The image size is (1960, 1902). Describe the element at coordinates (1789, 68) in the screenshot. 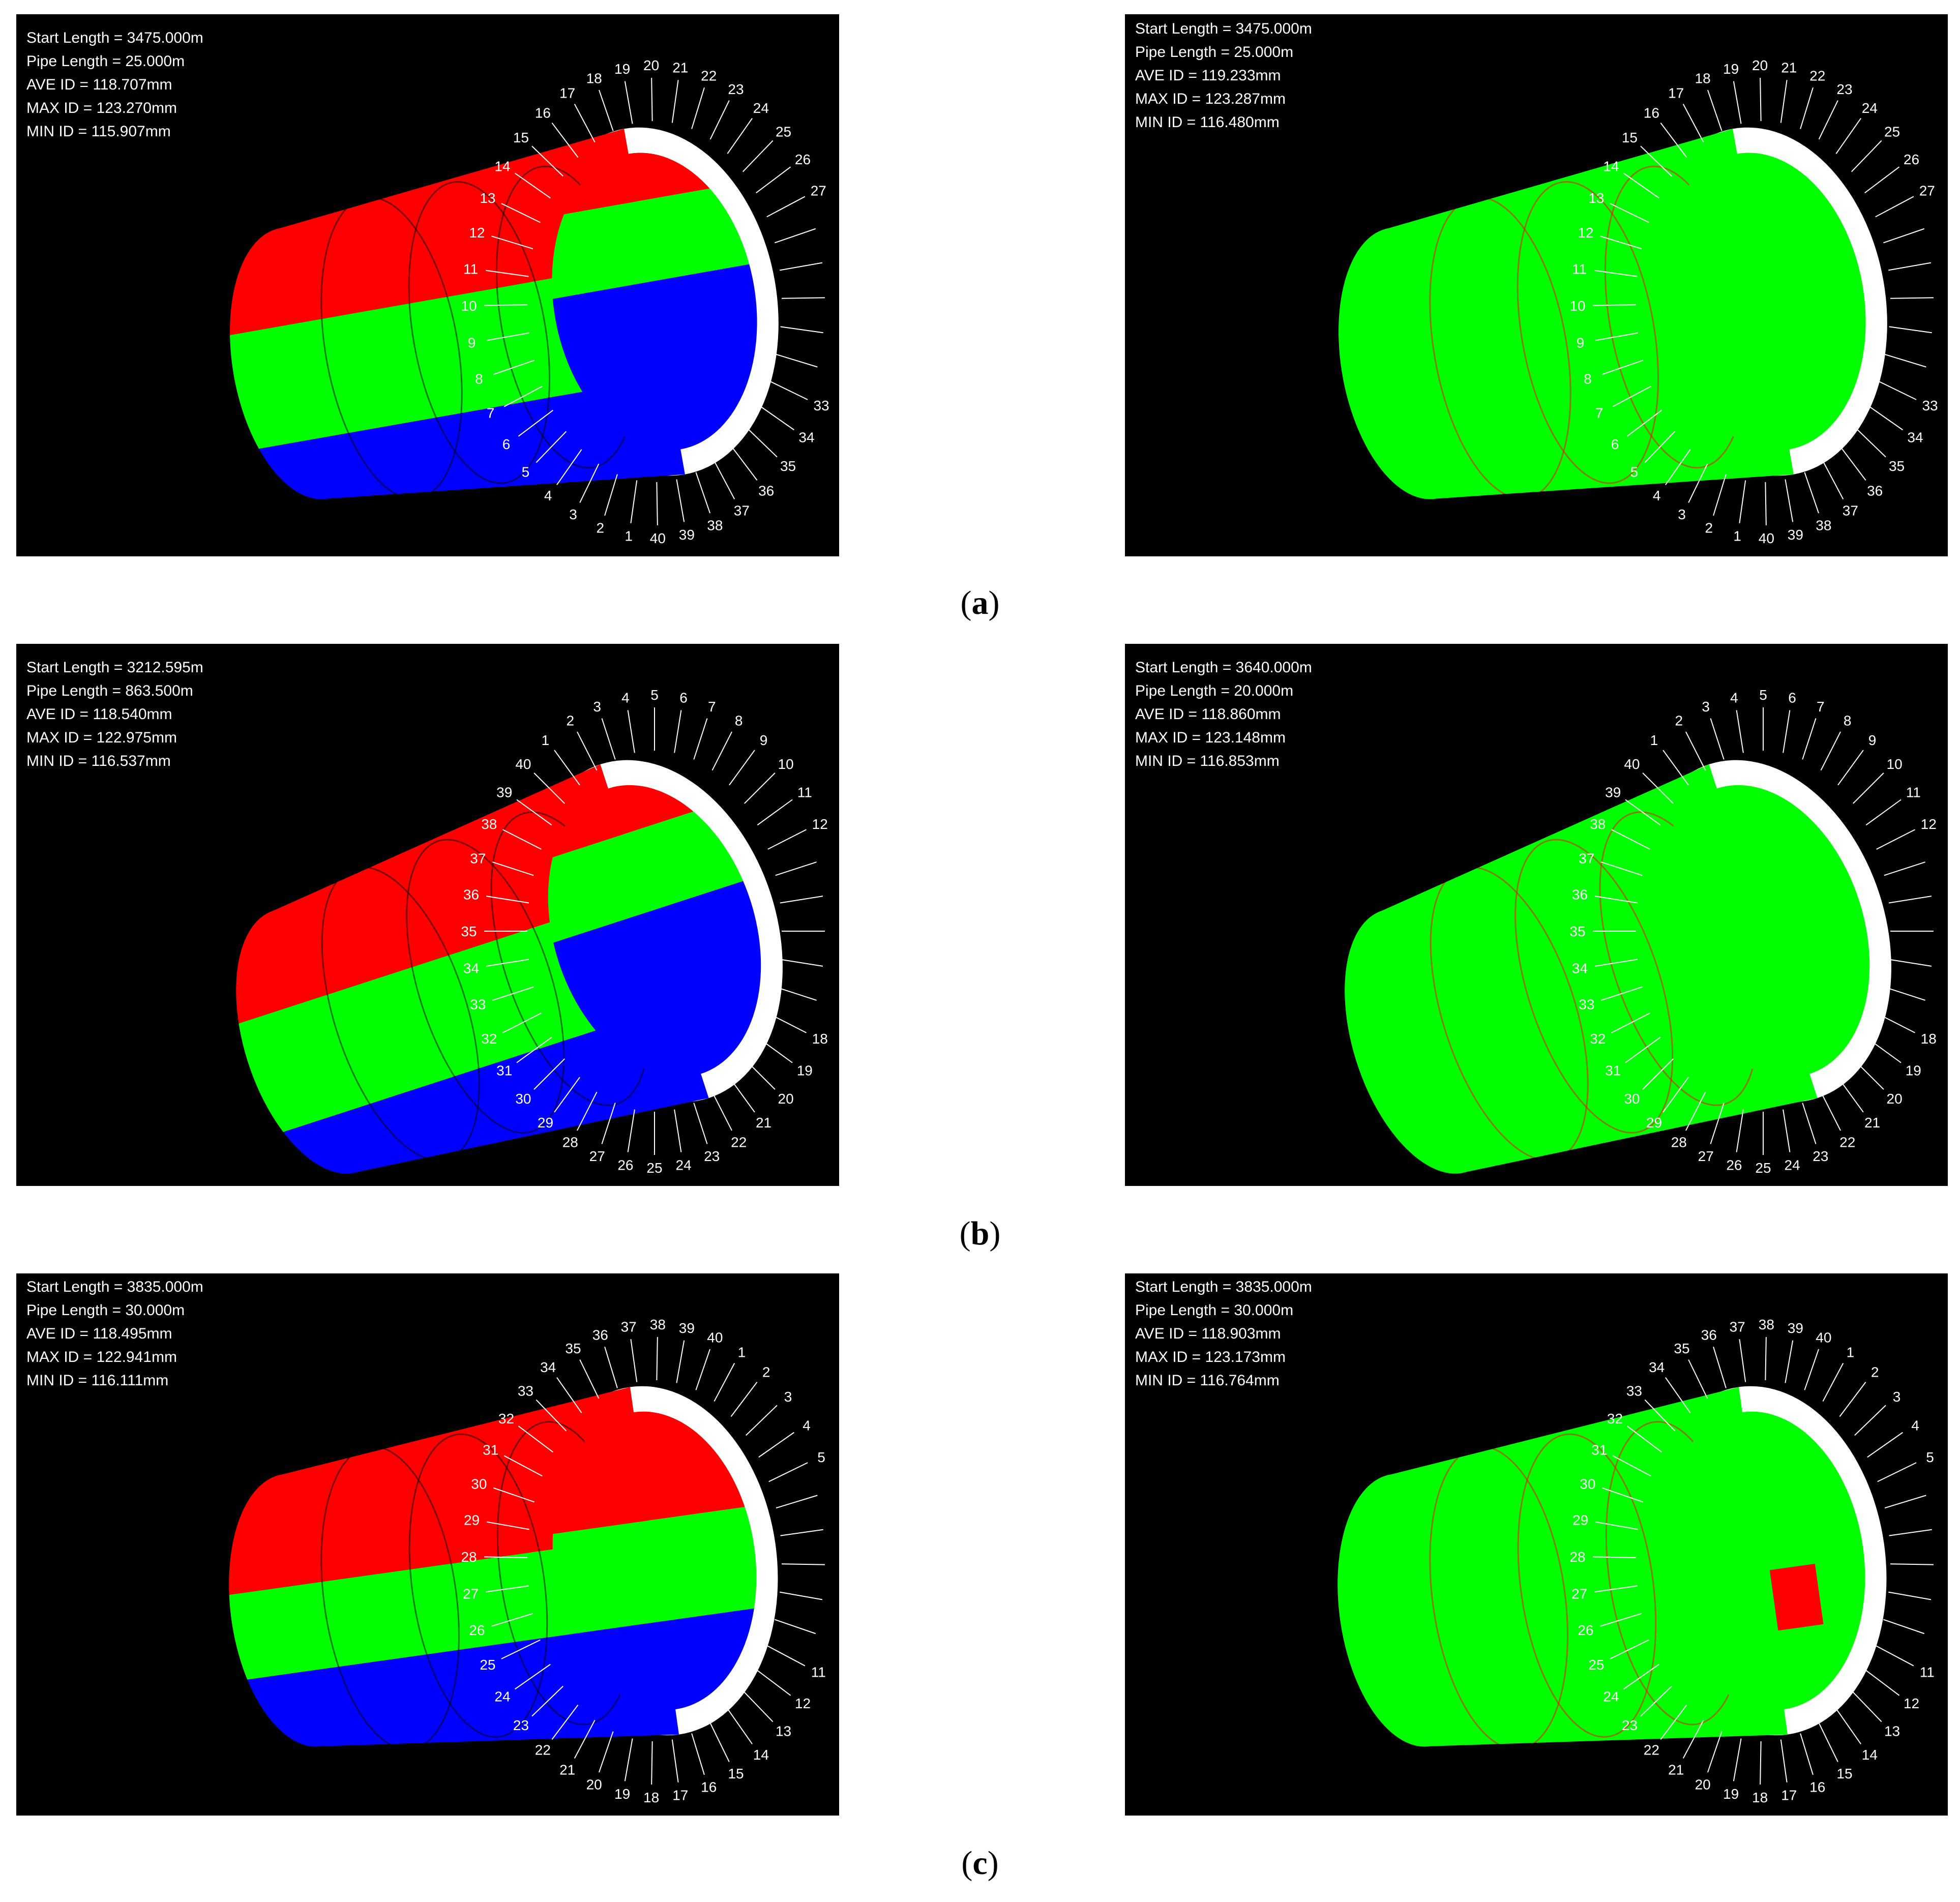

I see `clock-label: 21` at that location.